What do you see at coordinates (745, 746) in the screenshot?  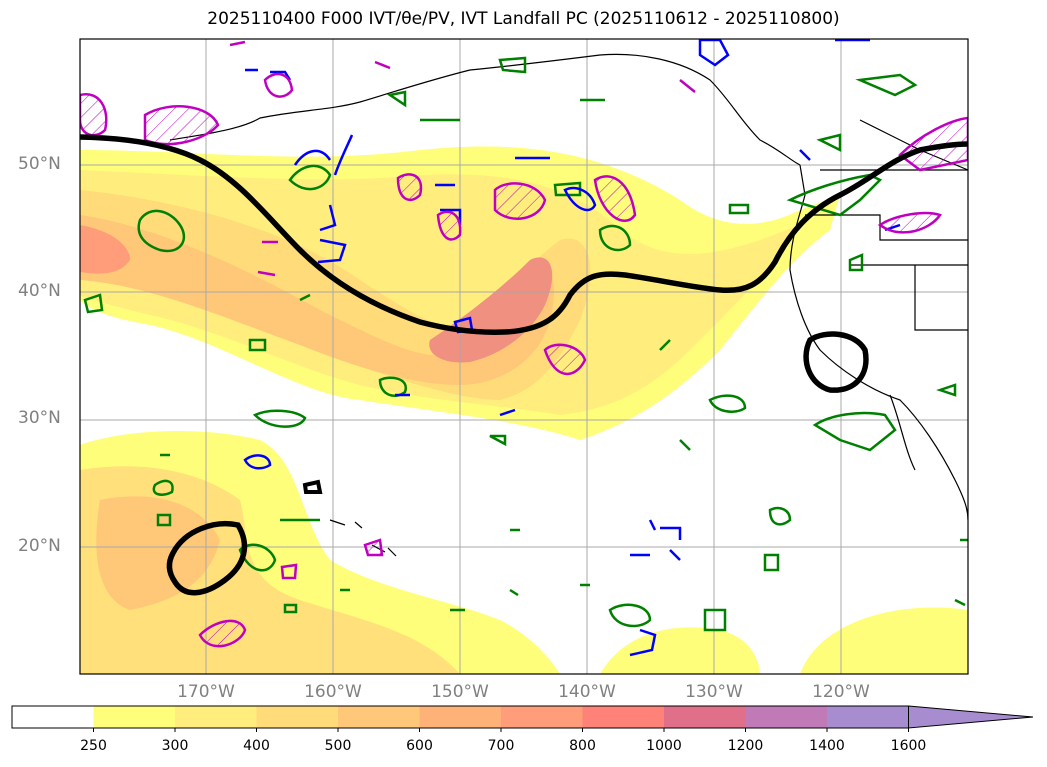 I see `colorbar-tick-label: 1200` at bounding box center [745, 746].